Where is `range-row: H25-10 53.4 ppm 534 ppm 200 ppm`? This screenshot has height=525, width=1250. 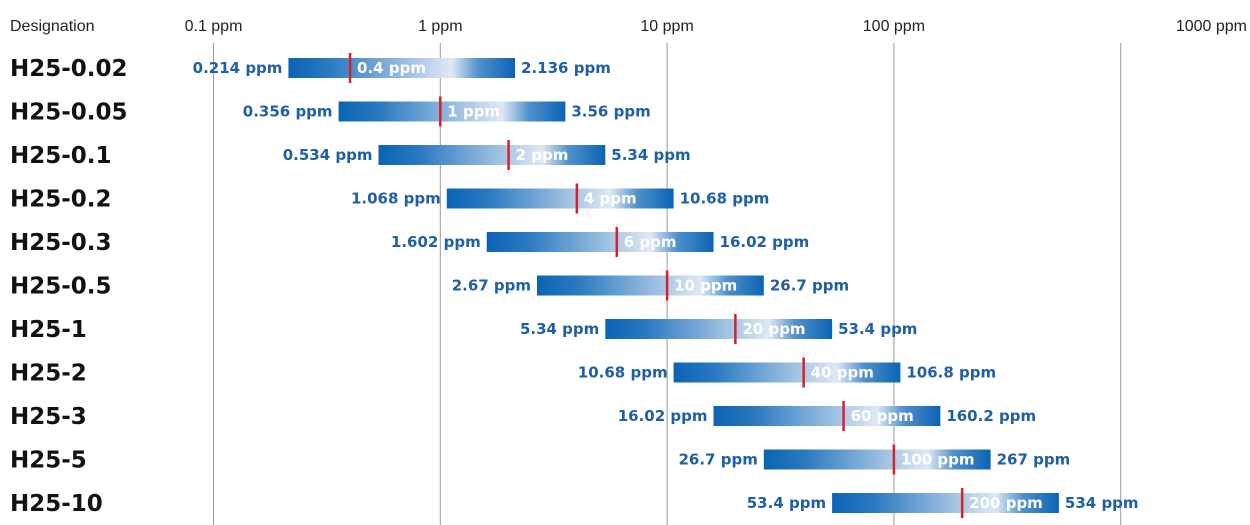
range-row: H25-10 53.4 ppm 534 ppm 200 ppm is located at coordinates (574, 503).